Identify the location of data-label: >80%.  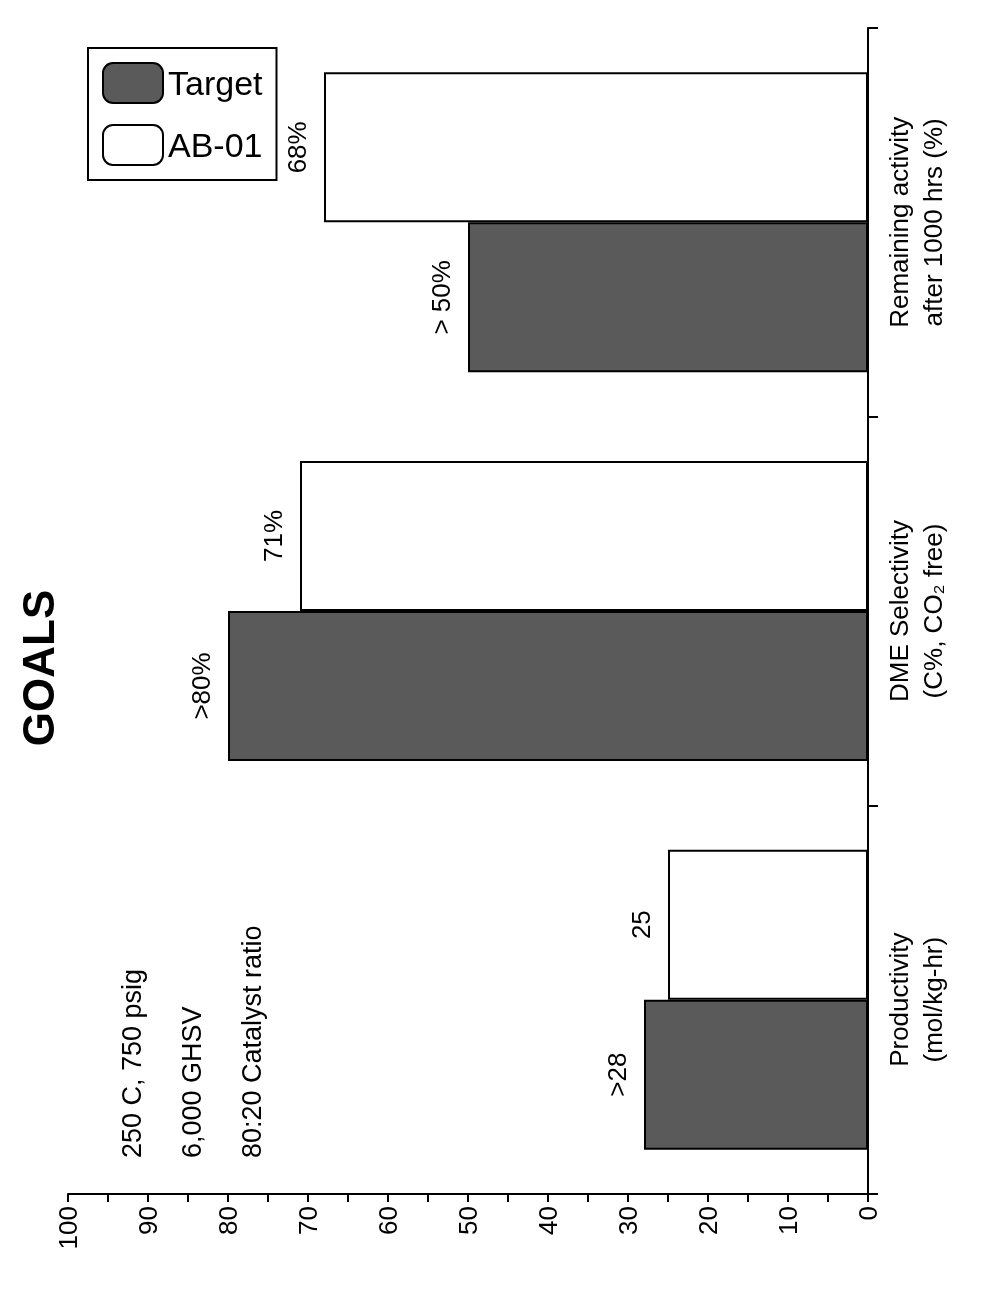
(201, 686).